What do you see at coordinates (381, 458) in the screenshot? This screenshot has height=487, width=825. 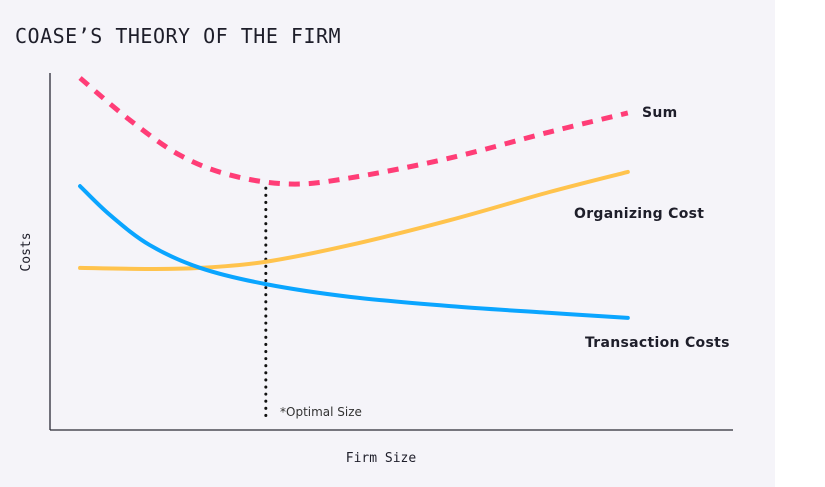 I see `x-axis-label: Firm Size` at bounding box center [381, 458].